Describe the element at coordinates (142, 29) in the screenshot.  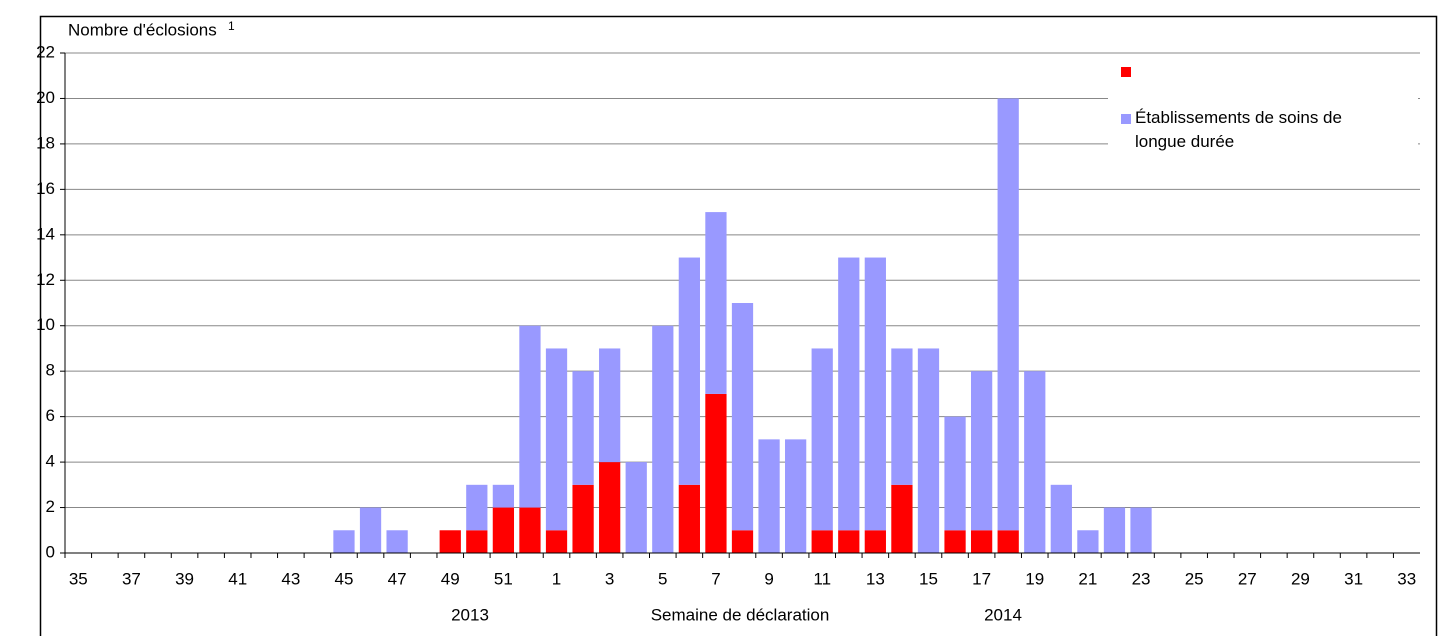
I see `y-axis-title: Nombre d'éclosions` at that location.